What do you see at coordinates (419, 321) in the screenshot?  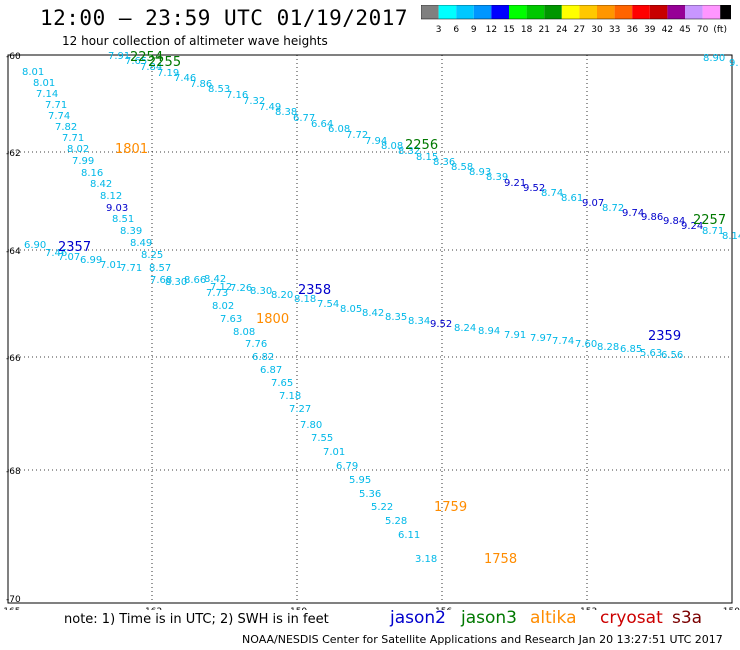 I see `wave-height-value: 8.34` at bounding box center [419, 321].